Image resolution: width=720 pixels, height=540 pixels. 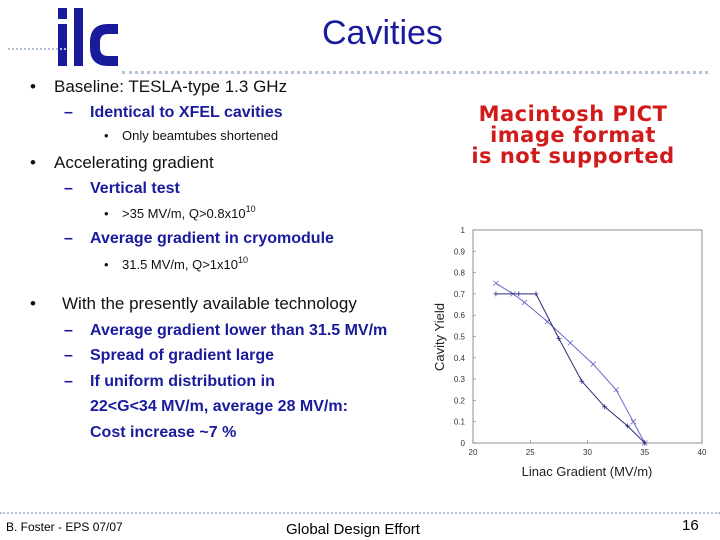 I want to click on bullet-text: Baseline: TESLA-type 1.3 GHz, so click(x=171, y=86).